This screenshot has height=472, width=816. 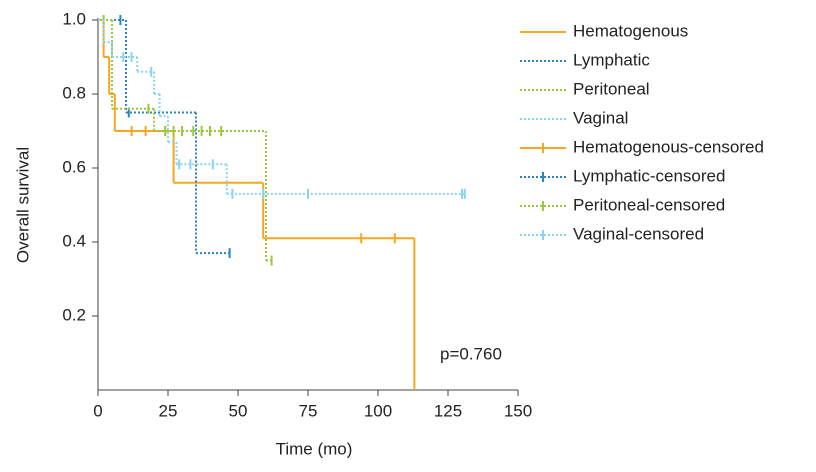 I want to click on x-tick-label: 50, so click(x=238, y=410).